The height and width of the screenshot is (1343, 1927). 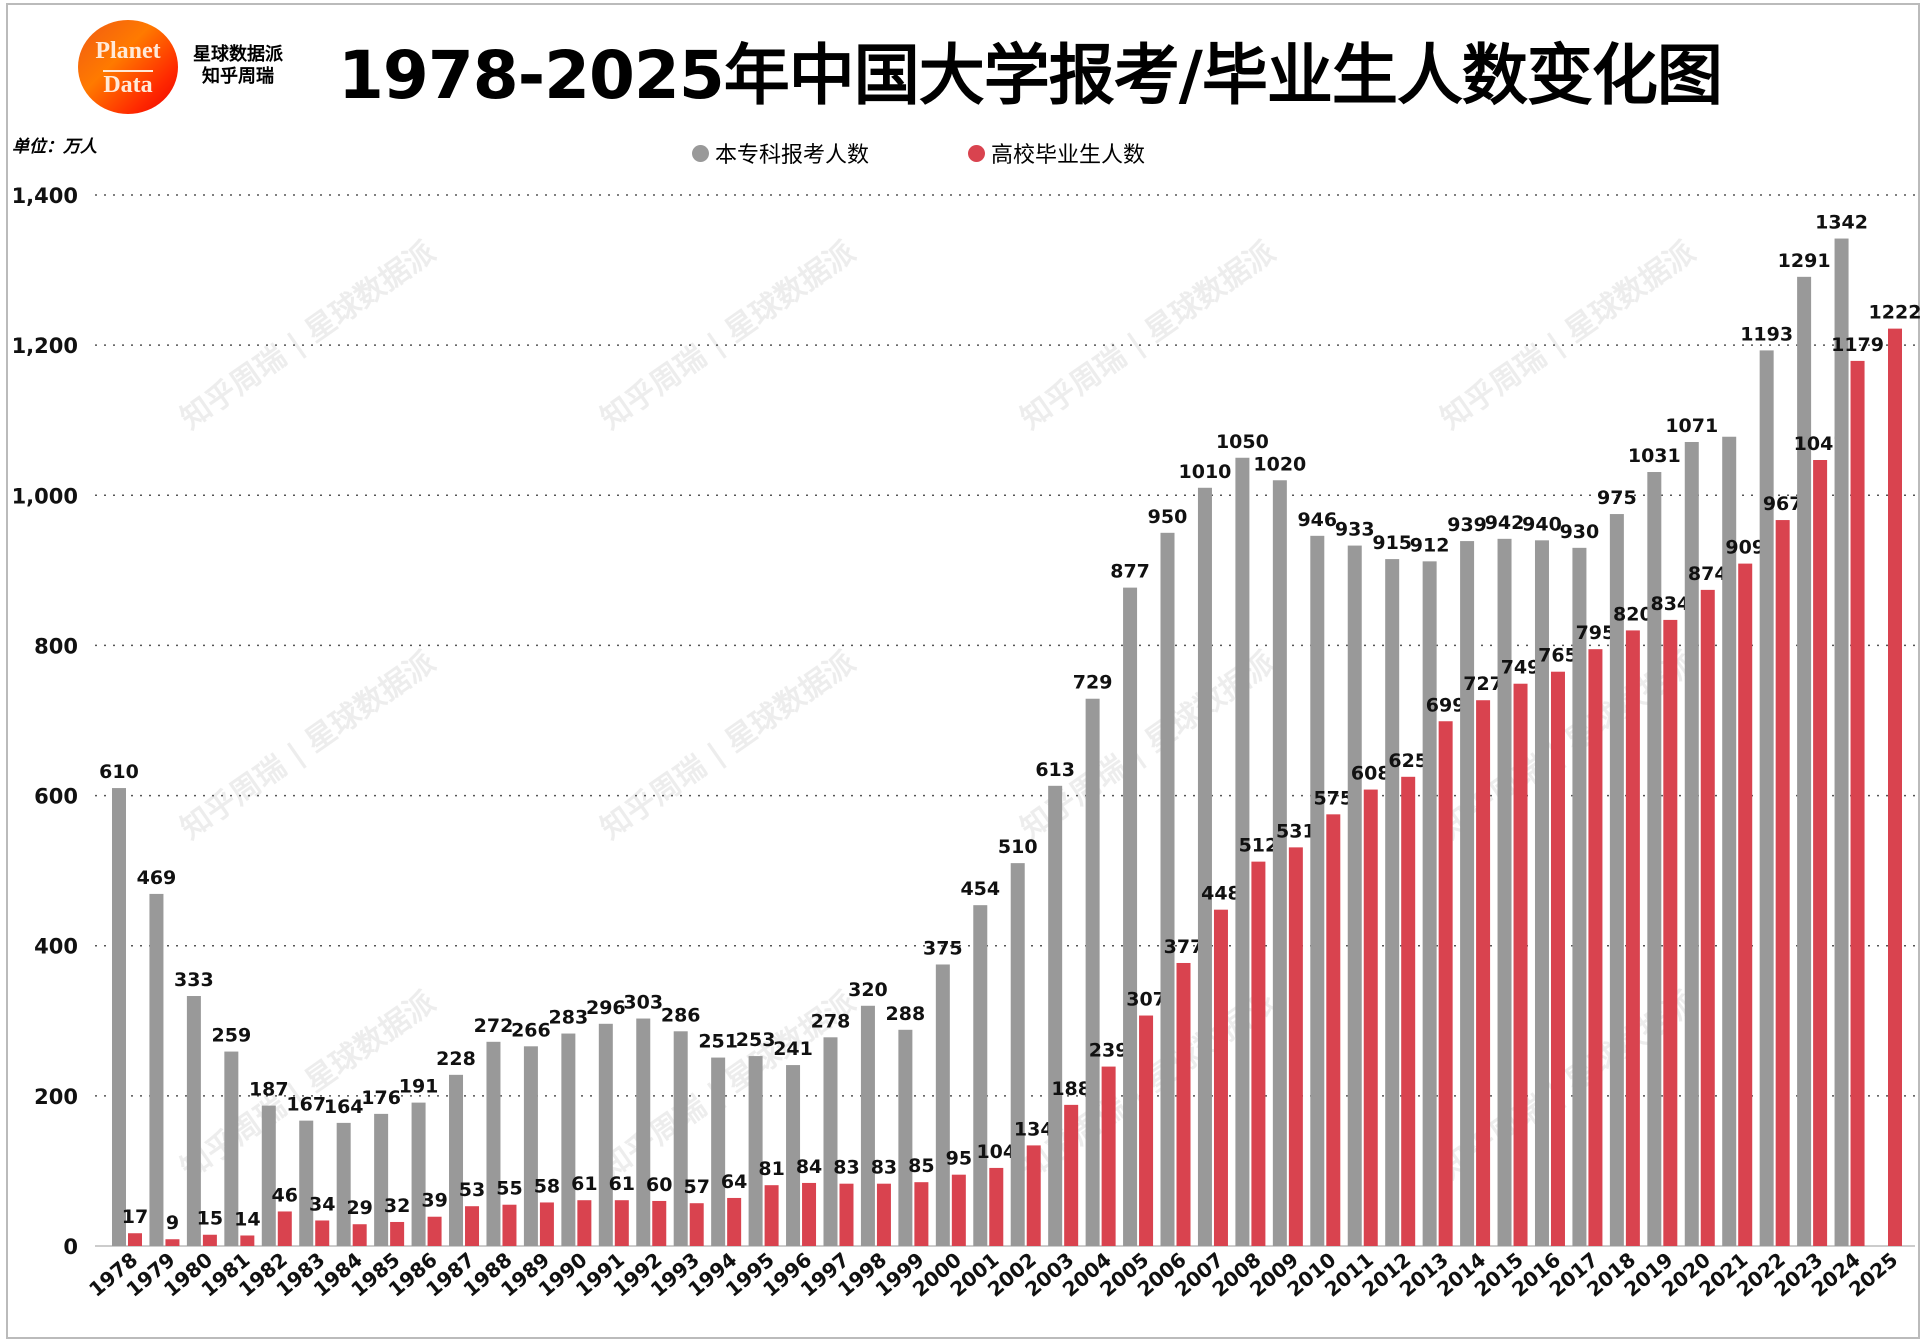 I want to click on data-label: 375, so click(x=943, y=948).